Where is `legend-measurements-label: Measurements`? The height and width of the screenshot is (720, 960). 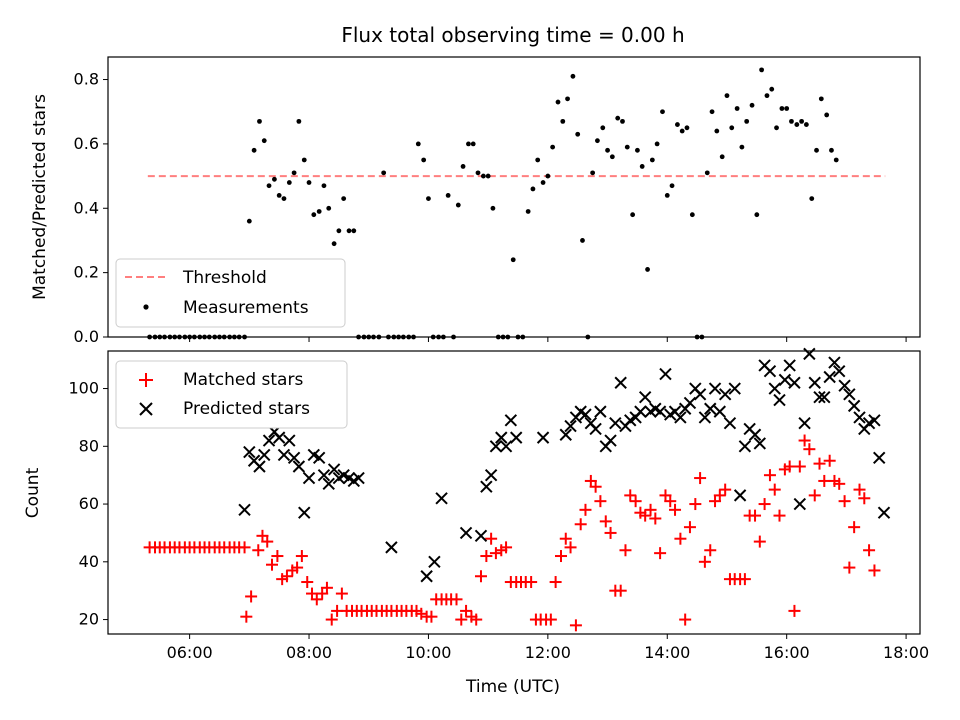 legend-measurements-label: Measurements is located at coordinates (246, 308).